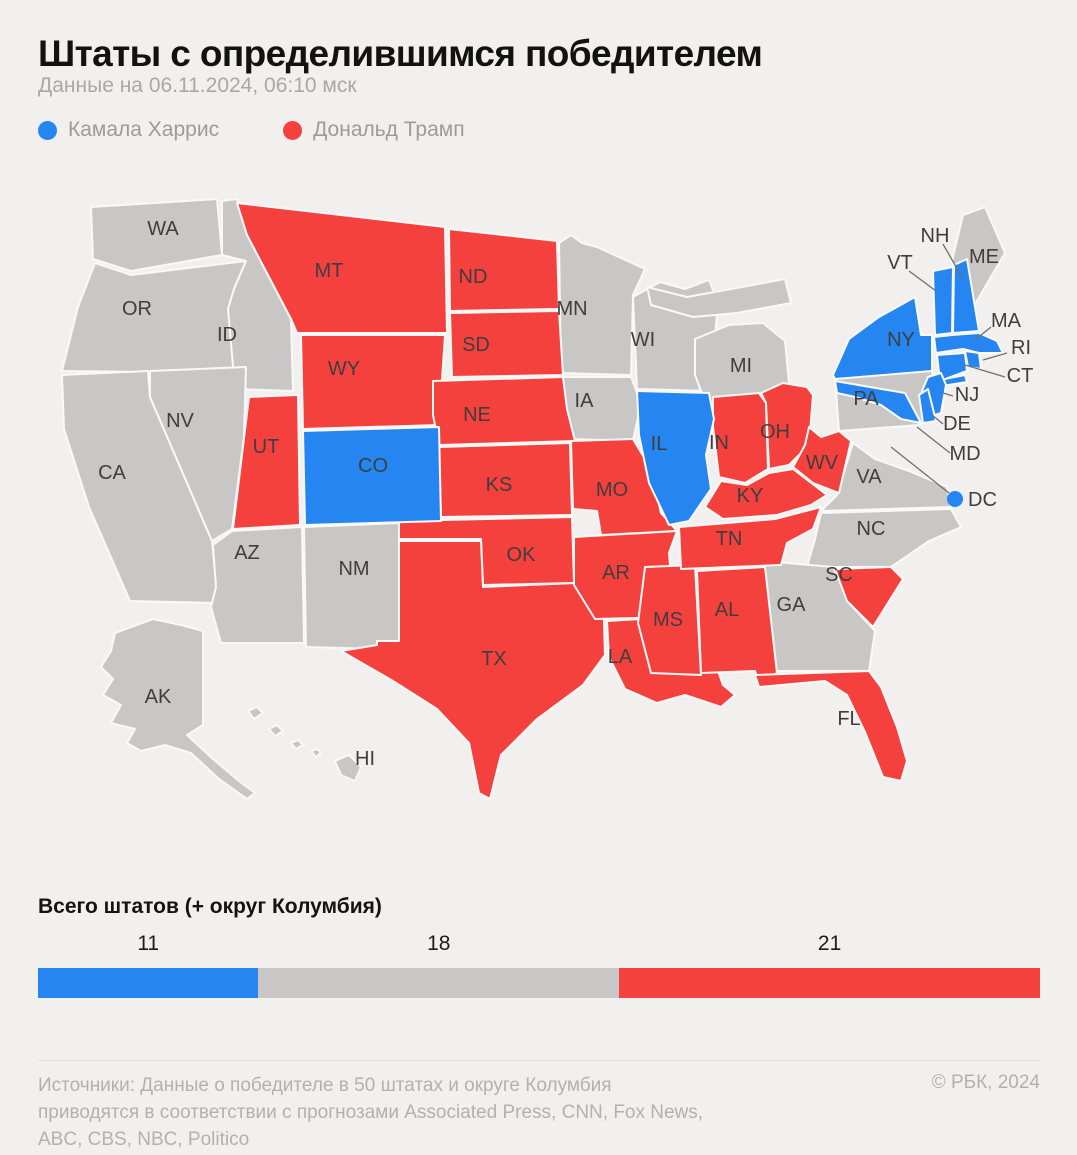  What do you see at coordinates (952, 367) in the screenshot?
I see `state-ct` at bounding box center [952, 367].